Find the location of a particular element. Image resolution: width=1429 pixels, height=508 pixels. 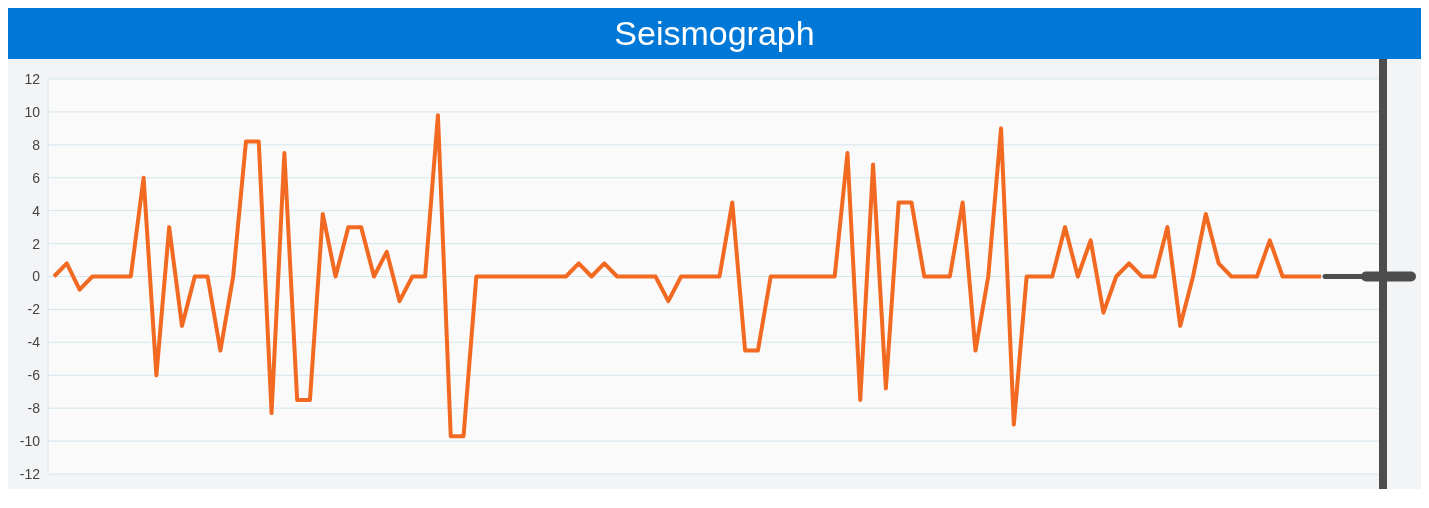

chart-title: Seismograph is located at coordinates (714, 33).